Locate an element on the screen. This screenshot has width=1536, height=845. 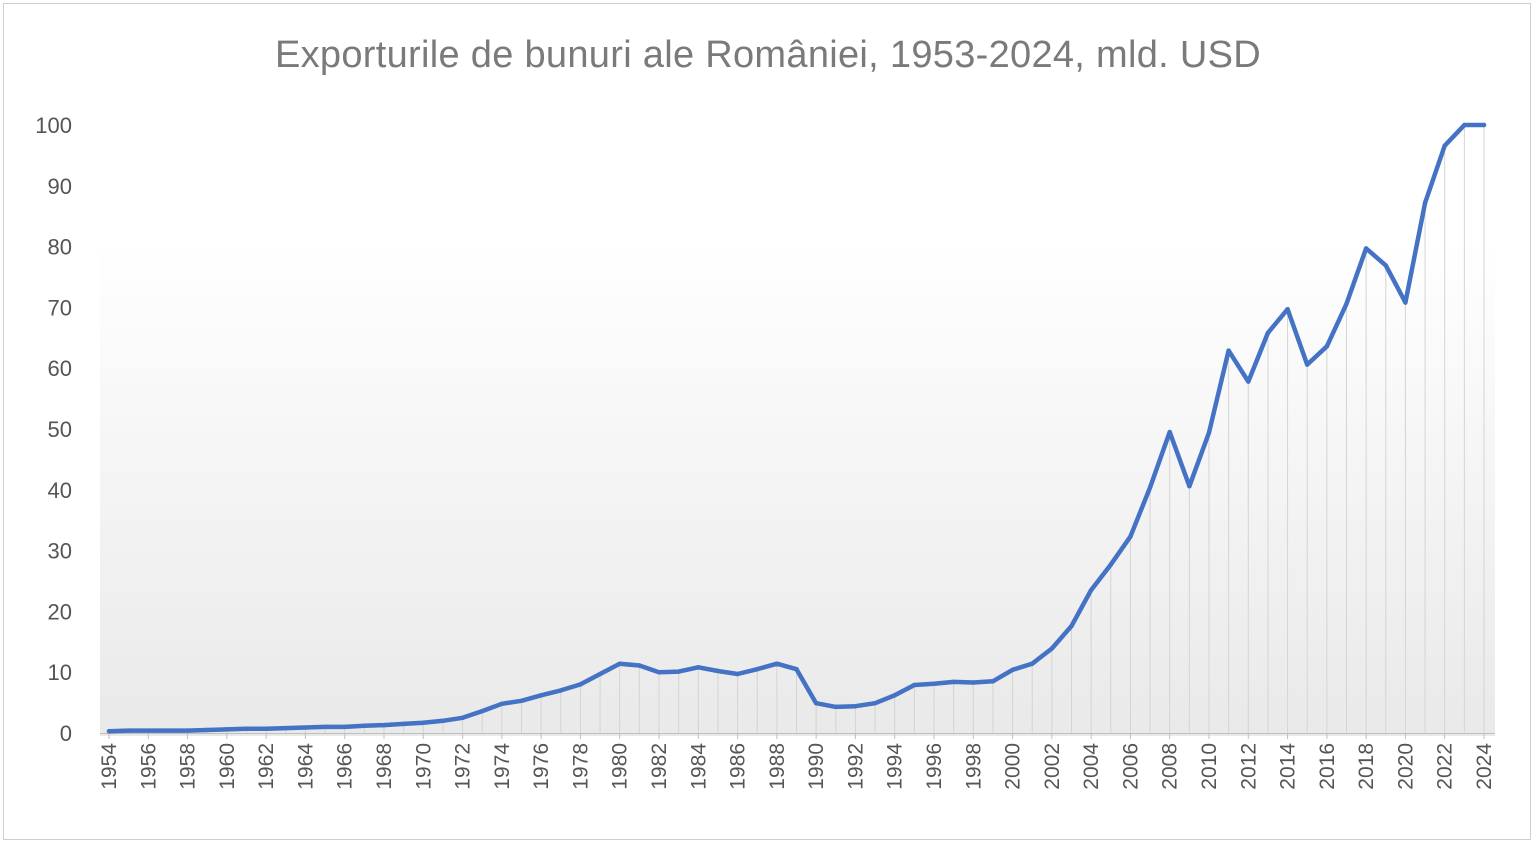
x-tick-label: 1960 is located at coordinates (227, 766).